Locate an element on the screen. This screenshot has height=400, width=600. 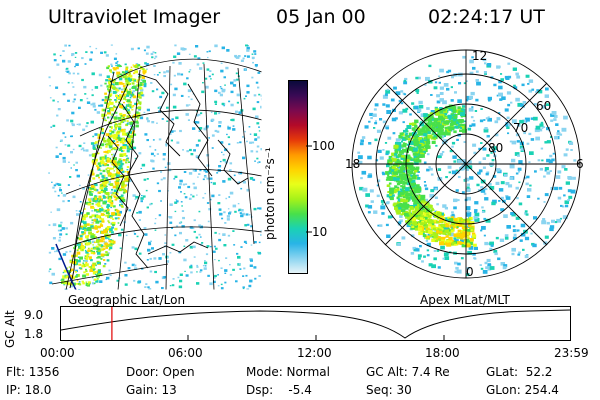
ip-value: IP: 18.0 is located at coordinates (29, 390).